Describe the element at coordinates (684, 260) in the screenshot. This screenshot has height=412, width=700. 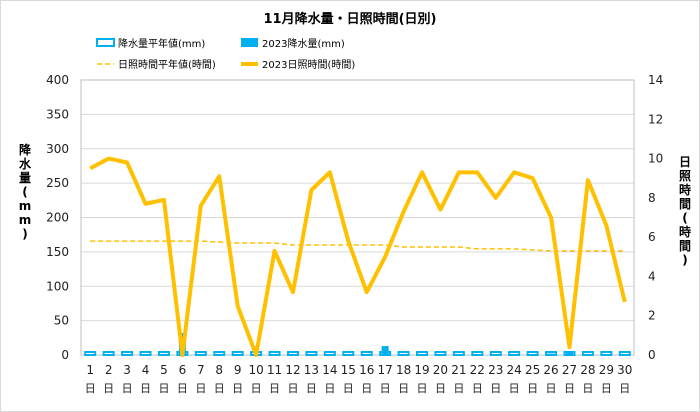
I see `y-right-title-char: )` at that location.